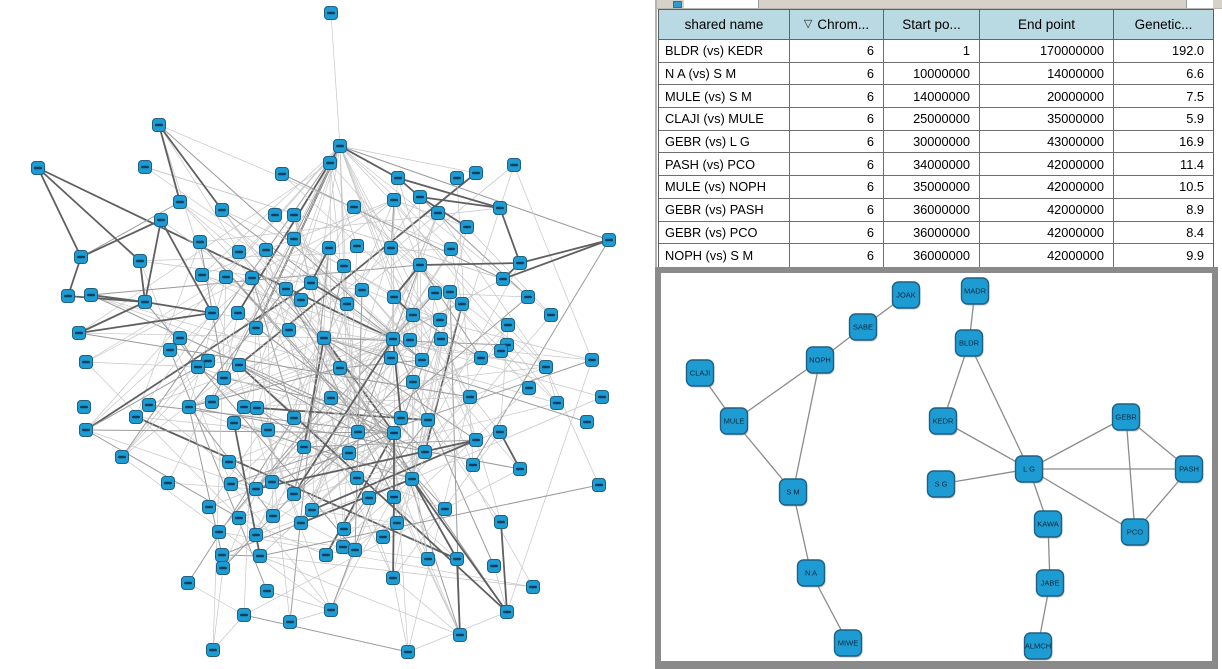 The width and height of the screenshot is (1222, 669). What do you see at coordinates (724, 24) in the screenshot?
I see `column-header-shared-name: shared name` at bounding box center [724, 24].